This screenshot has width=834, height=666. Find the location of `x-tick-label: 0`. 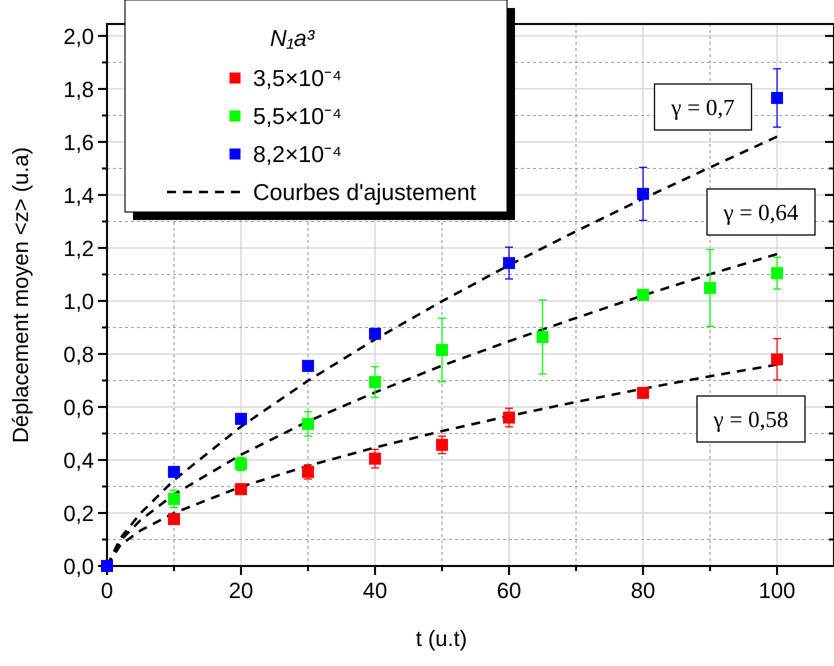

x-tick-label: 0 is located at coordinates (107, 590).